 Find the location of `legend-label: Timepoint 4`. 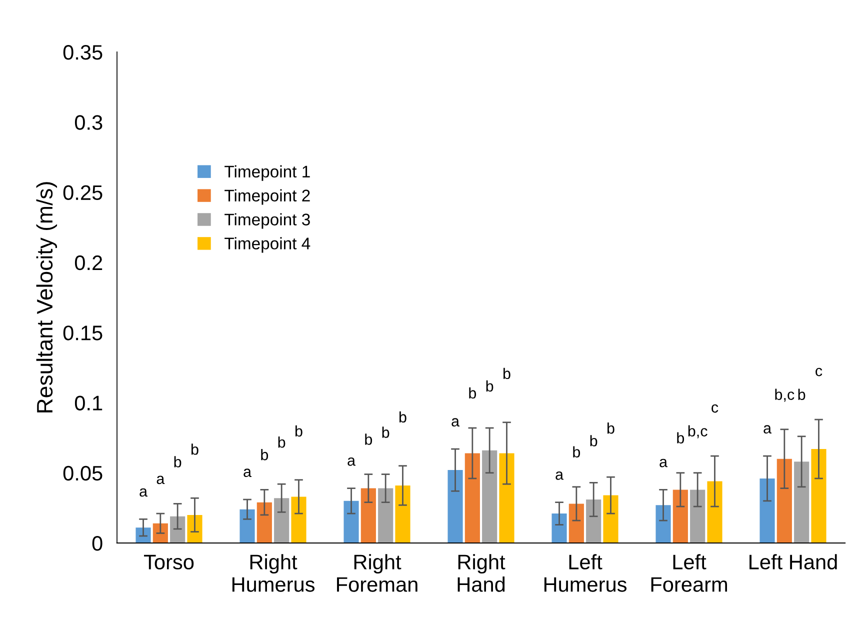

legend-label: Timepoint 4 is located at coordinates (267, 245).